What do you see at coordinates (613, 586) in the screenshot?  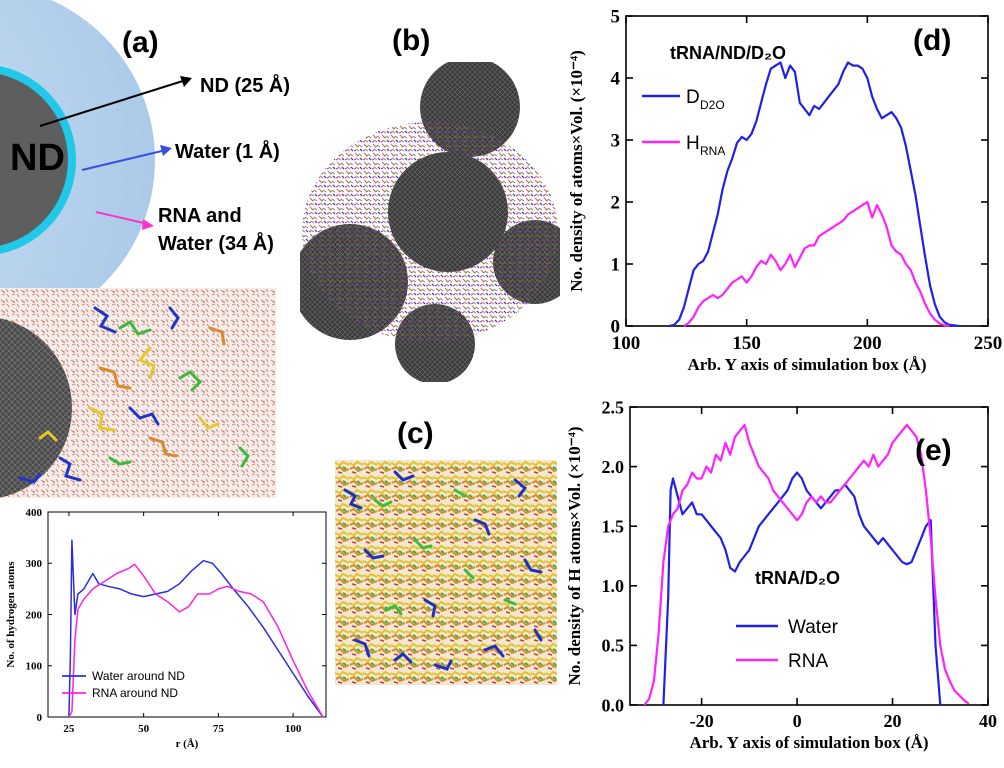 I see `y-tick-label: 1.0` at bounding box center [613, 586].